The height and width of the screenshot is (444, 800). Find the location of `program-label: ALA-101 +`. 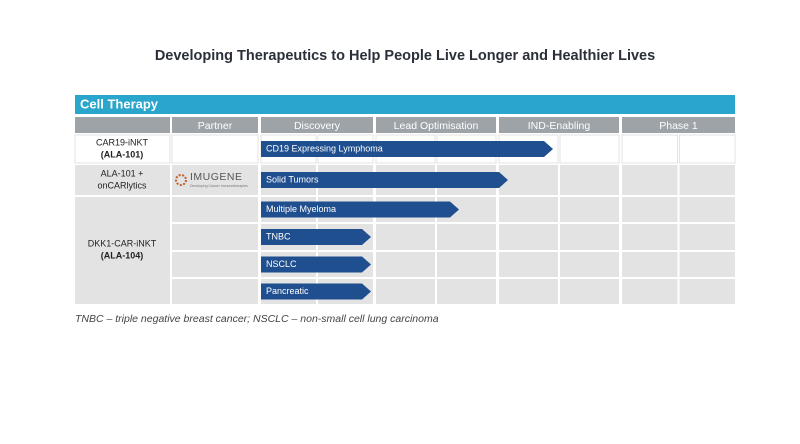

program-label: ALA-101 + is located at coordinates (122, 173).